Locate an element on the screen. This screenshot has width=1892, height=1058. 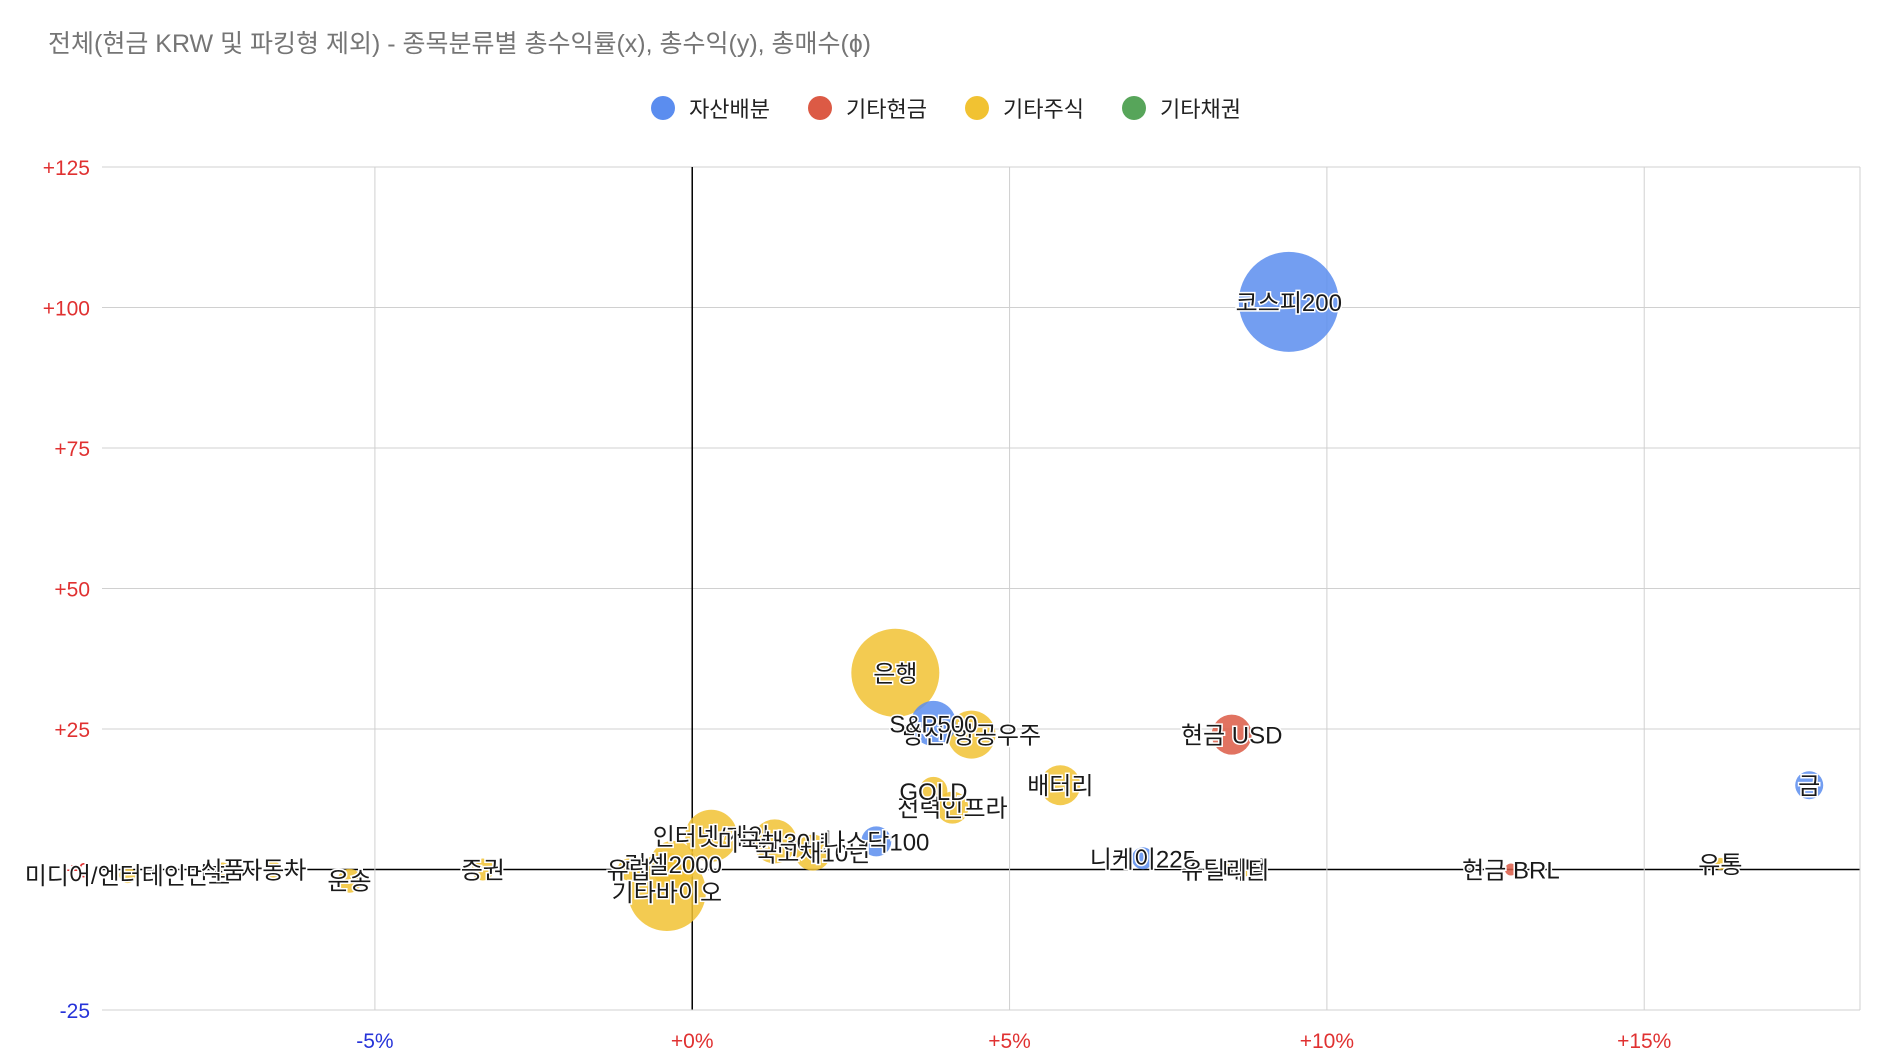
legend-label: 자산배분 is located at coordinates (730, 109).